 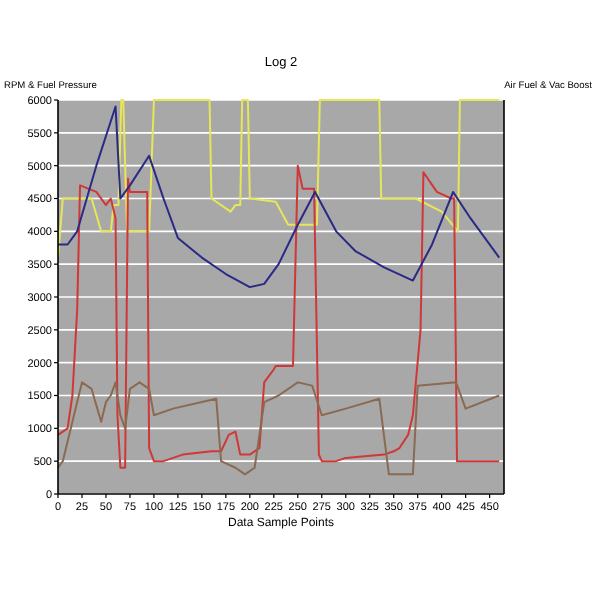 I want to click on line-series, so click(x=279, y=428).